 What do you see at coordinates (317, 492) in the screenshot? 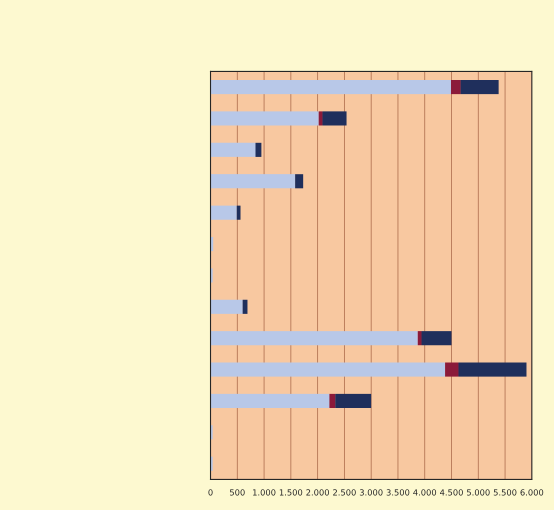
I see `x-tick-label: 2.000` at bounding box center [317, 492].